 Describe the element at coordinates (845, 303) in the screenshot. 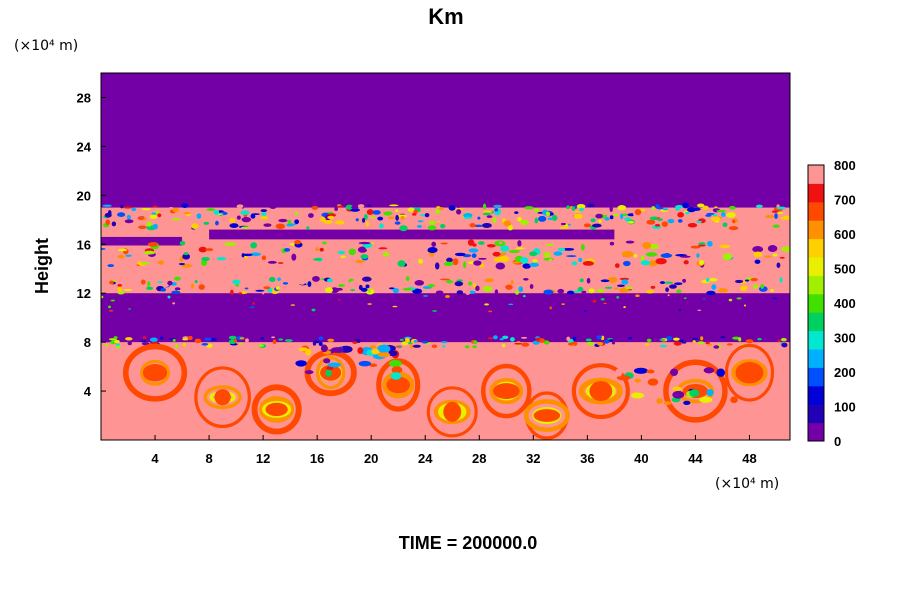

I see `colorbar-tick-label: 400` at that location.